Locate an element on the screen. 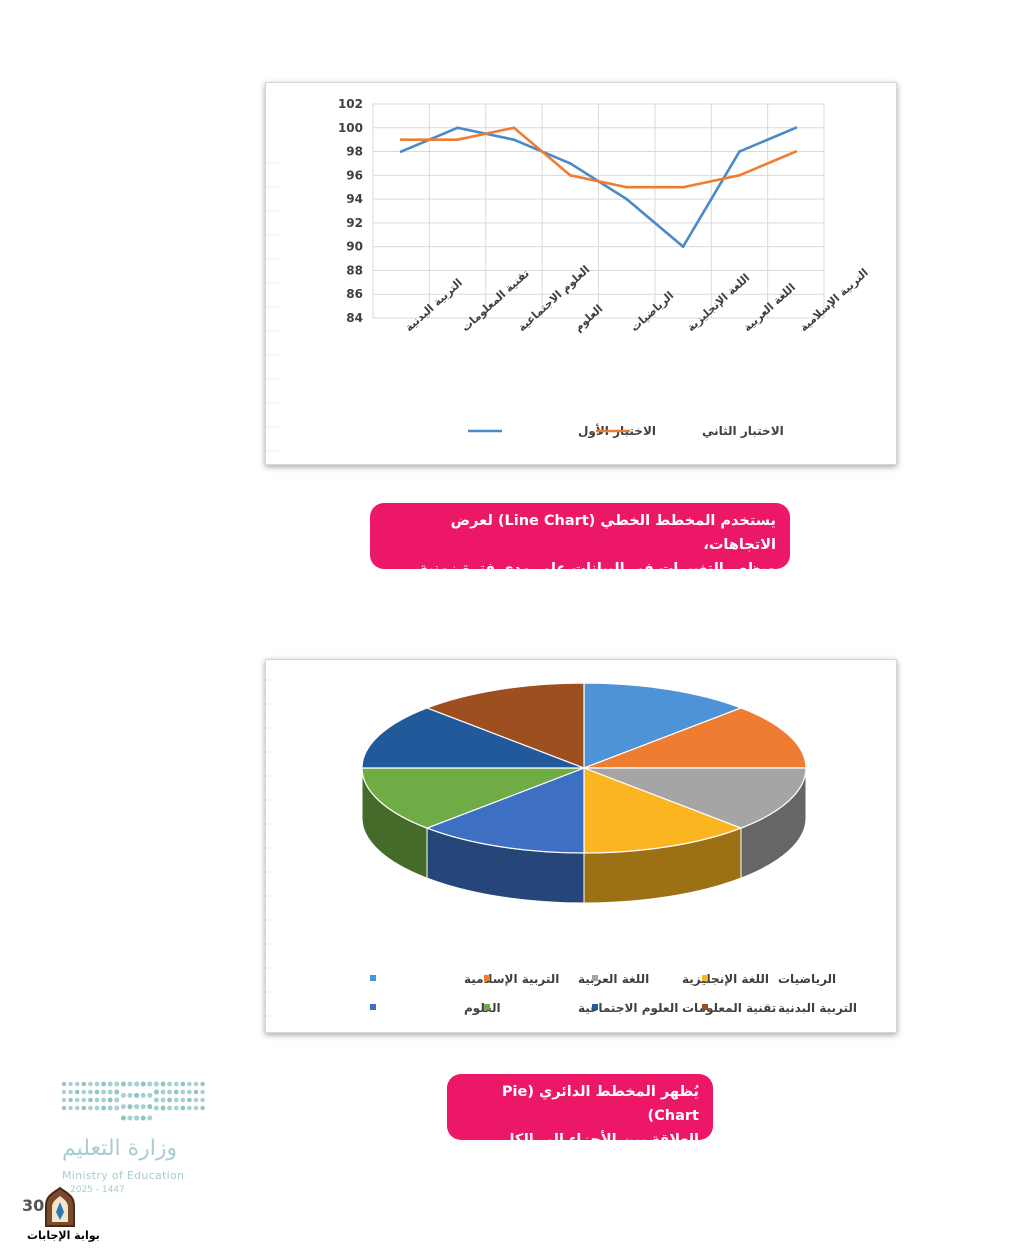 The height and width of the screenshot is (1255, 1034). legend-label: اللغة الإنجليزية is located at coordinates (725, 979).